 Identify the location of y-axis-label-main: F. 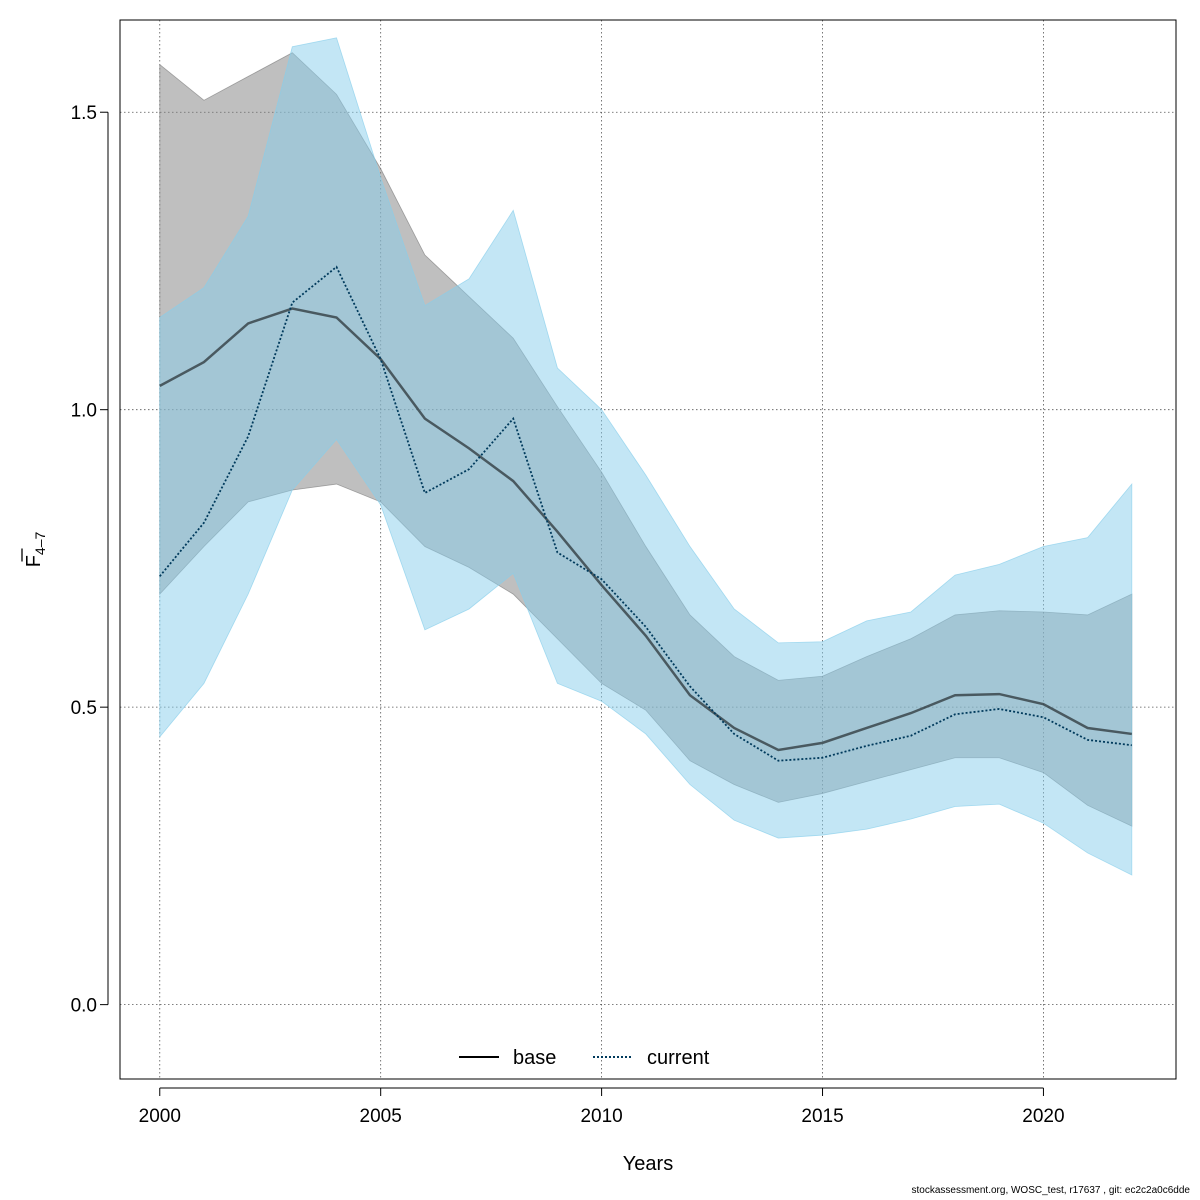
(34, 561).